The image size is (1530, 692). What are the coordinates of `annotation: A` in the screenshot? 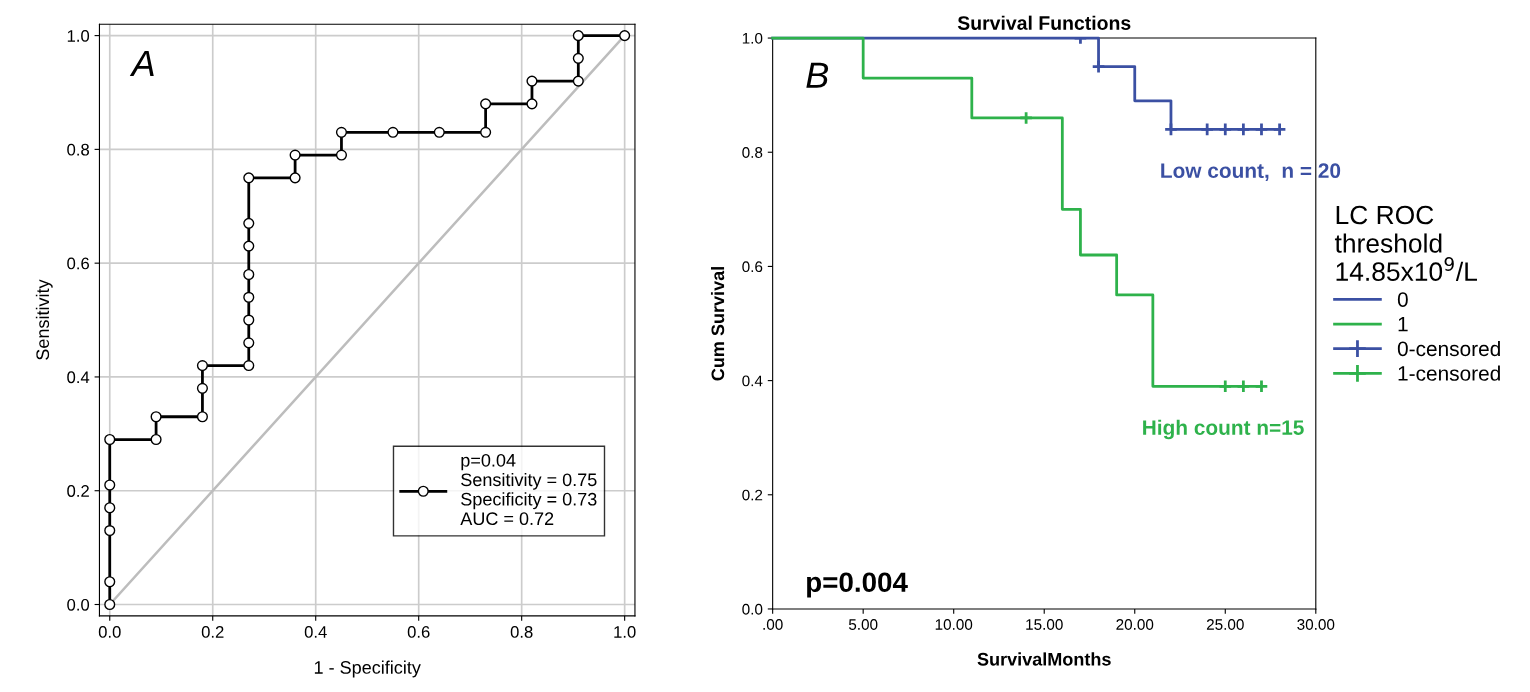 It's located at (141, 63).